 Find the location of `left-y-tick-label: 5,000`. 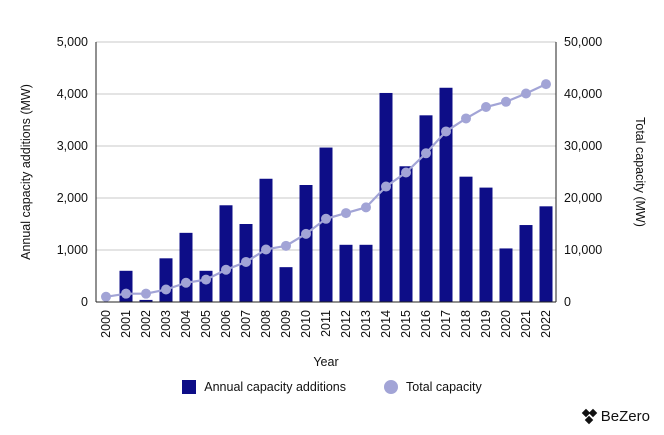

left-y-tick-label: 5,000 is located at coordinates (72, 42).